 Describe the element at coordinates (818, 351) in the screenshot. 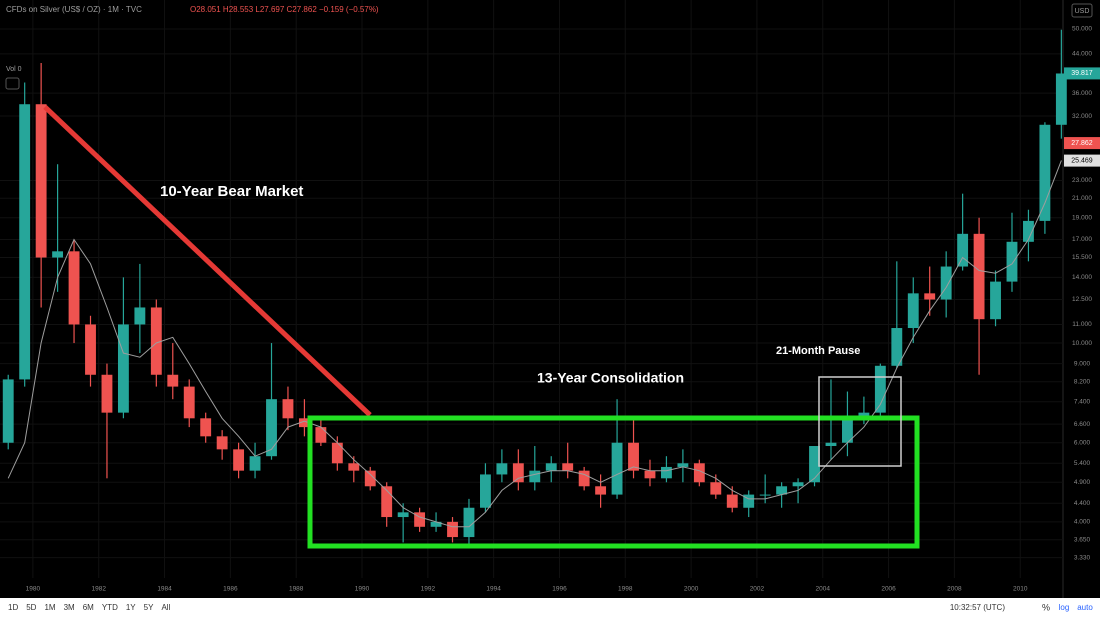

I see `annotation: 21-Month Pause` at that location.